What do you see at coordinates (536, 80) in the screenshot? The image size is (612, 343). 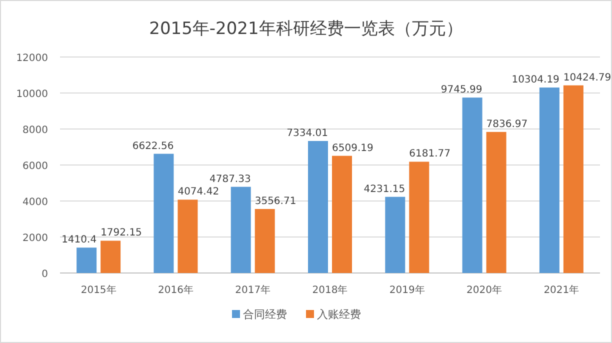 I see `data-label: 10304.19` at bounding box center [536, 80].